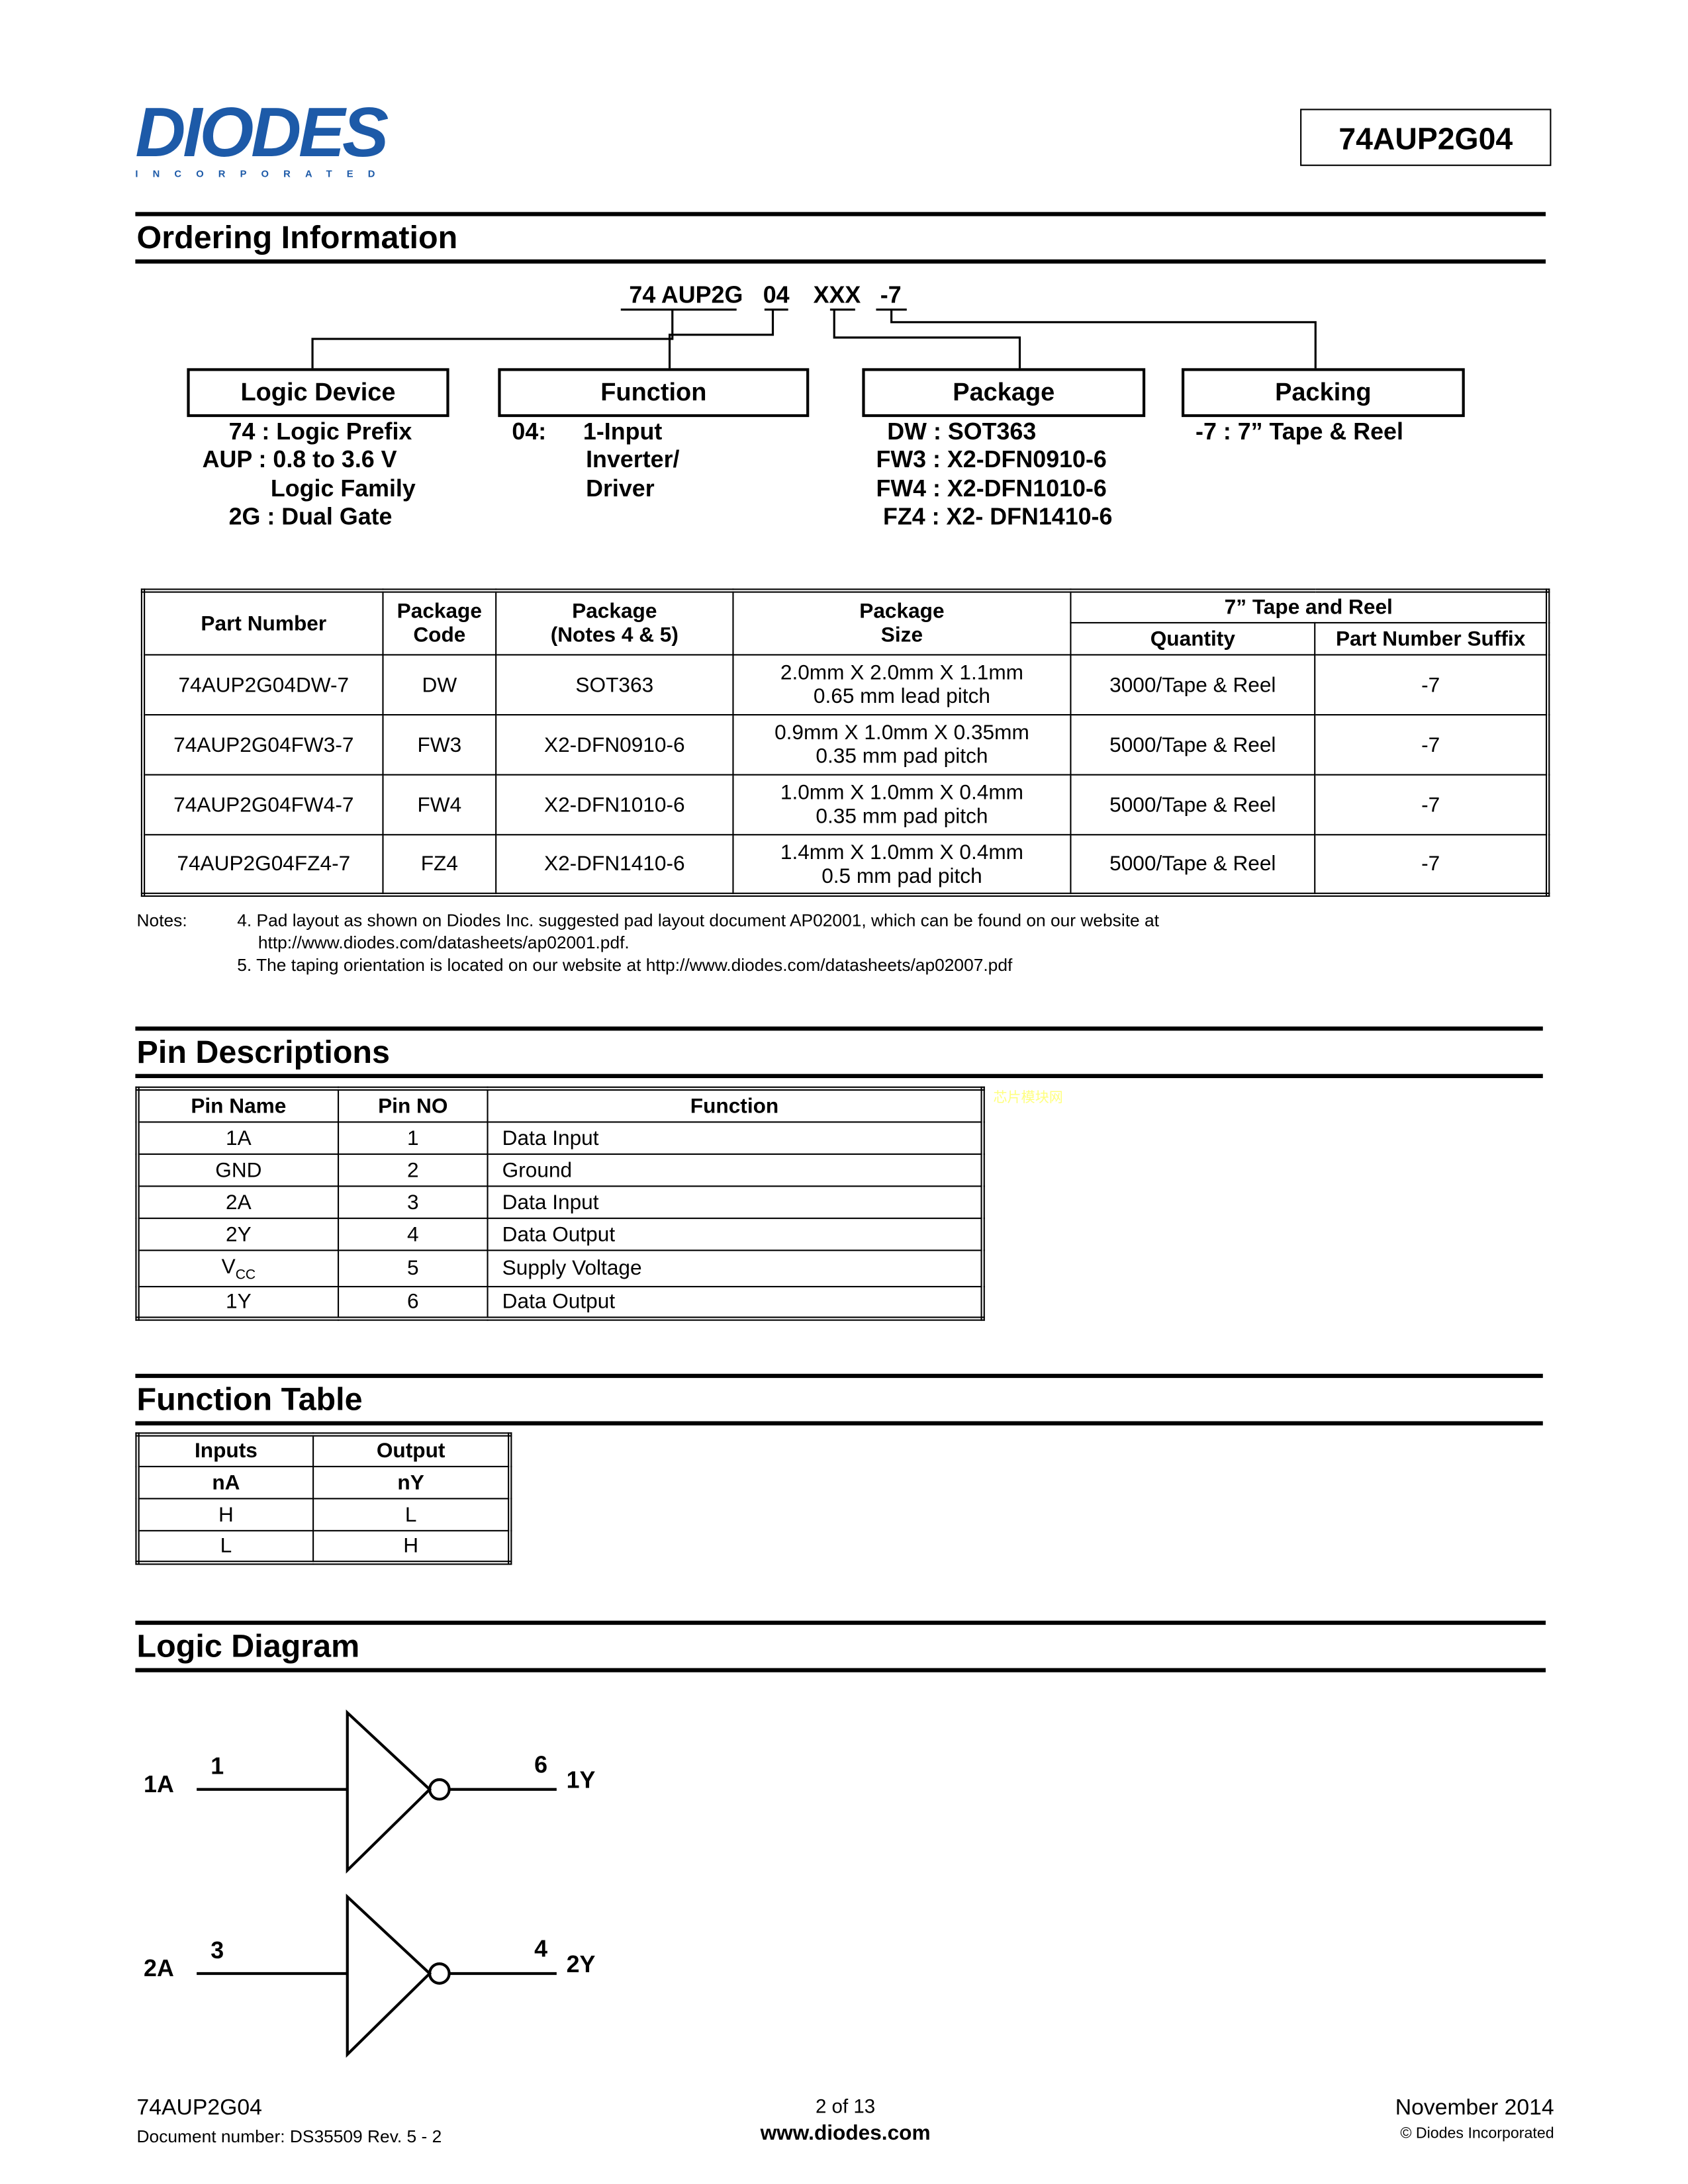 Image resolution: width=1688 pixels, height=2184 pixels. I want to click on footer-doc: Document number: DS35509 Rev. 5 - 2, so click(289, 2136).